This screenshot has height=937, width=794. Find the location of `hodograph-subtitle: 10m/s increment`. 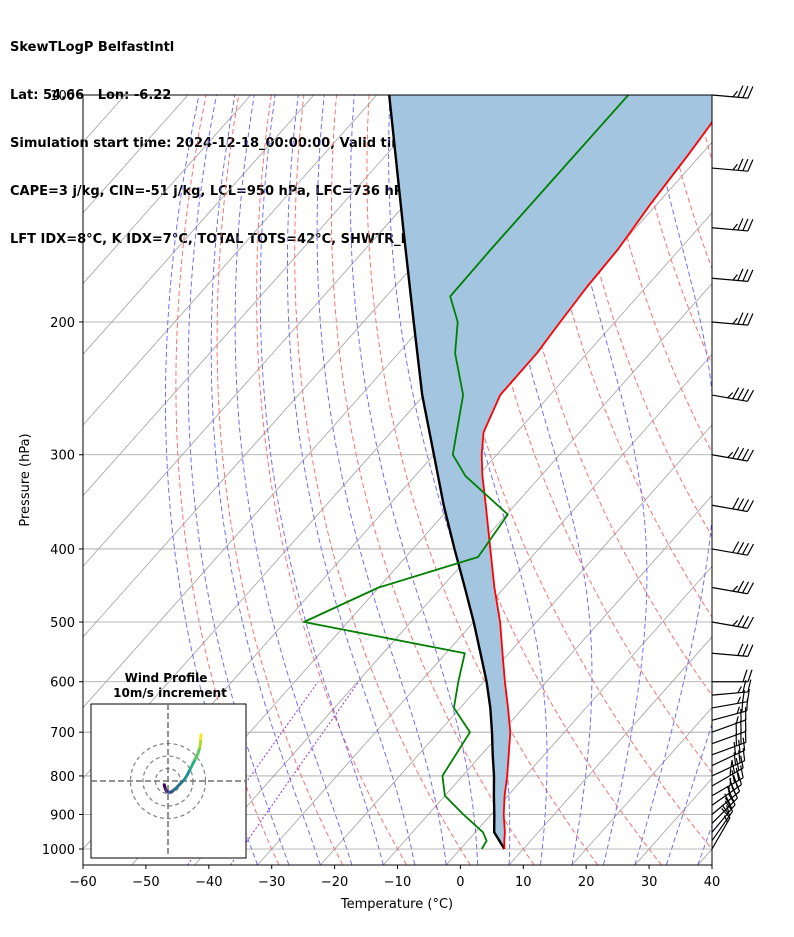

hodograph-subtitle: 10m/s increment is located at coordinates (170, 693).